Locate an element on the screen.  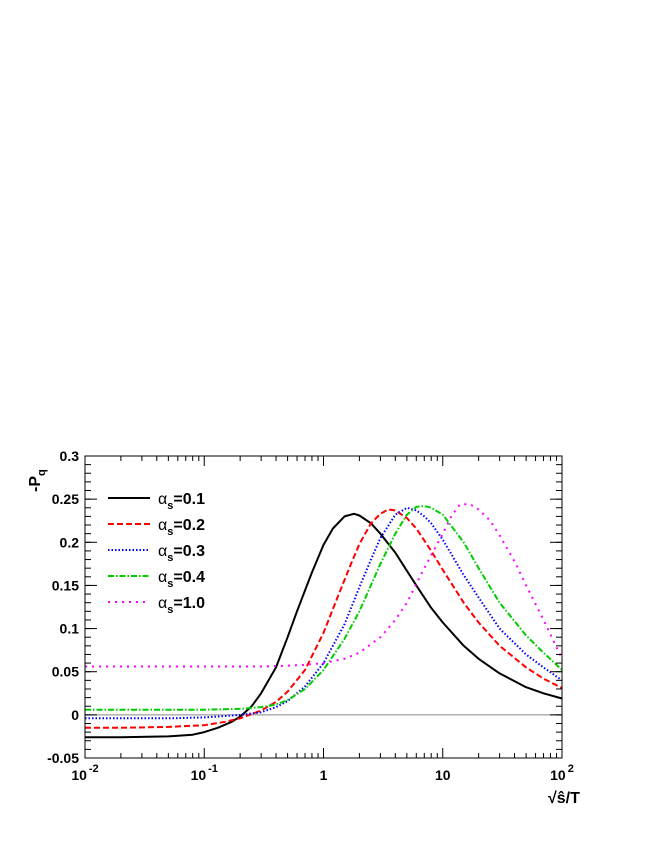
y-axis-title: -Pq is located at coordinates (37, 480).